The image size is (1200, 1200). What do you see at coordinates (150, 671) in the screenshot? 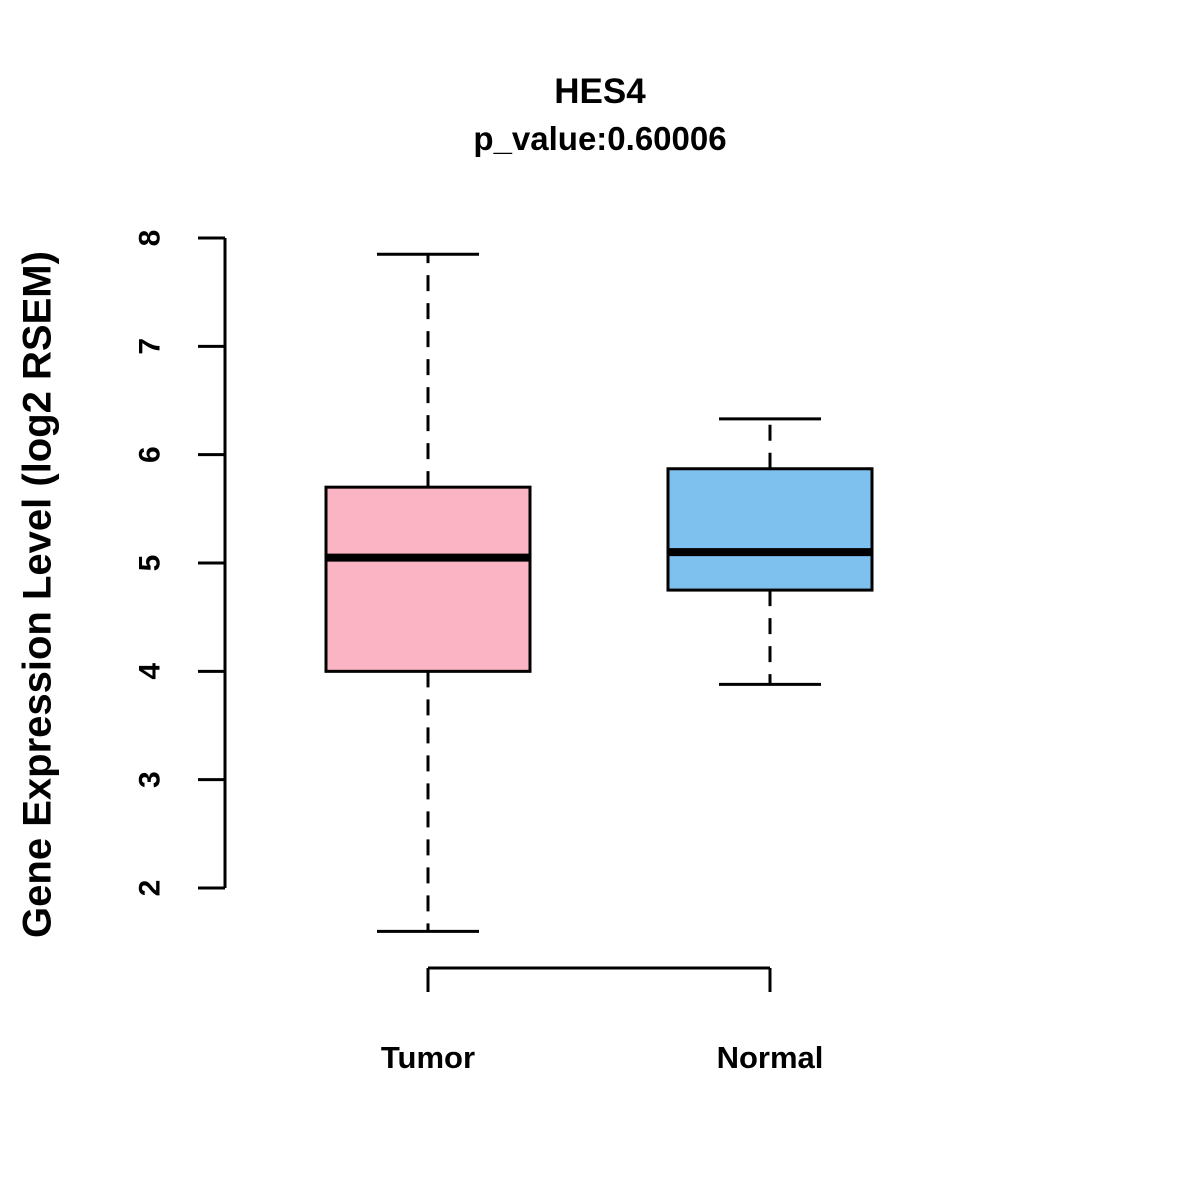
I see `y-tick-label: 4` at bounding box center [150, 671].